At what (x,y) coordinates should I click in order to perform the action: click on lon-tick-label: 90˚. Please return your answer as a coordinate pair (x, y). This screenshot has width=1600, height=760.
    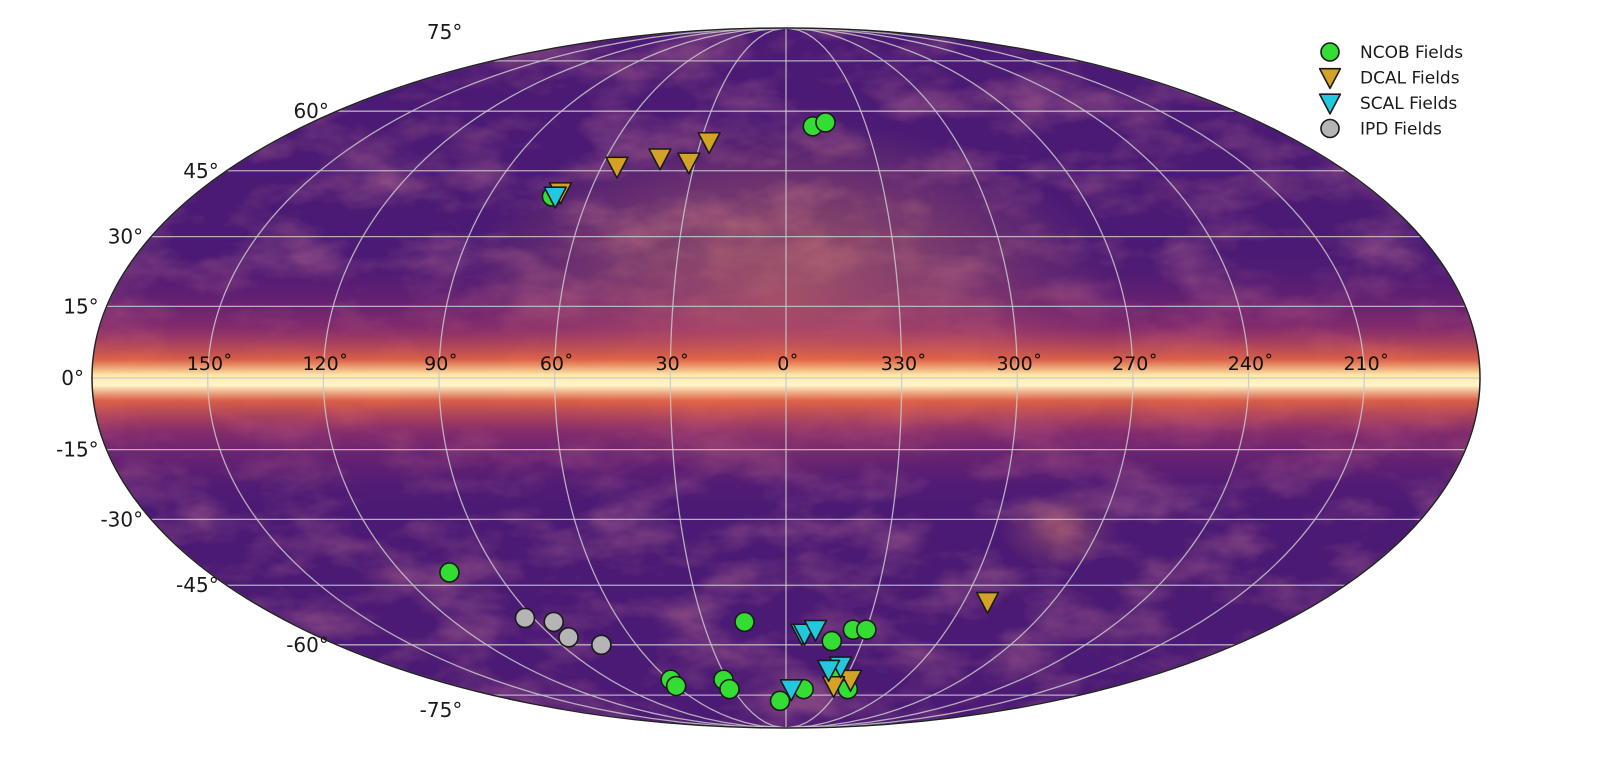
    Looking at the image, I should click on (441, 364).